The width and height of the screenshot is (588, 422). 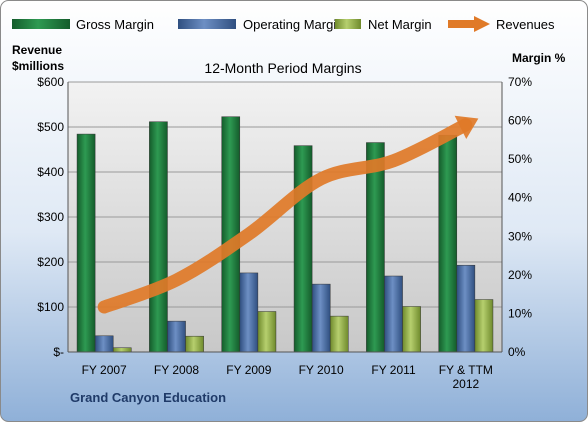 I want to click on left-tick-label: $400, so click(x=50, y=172).